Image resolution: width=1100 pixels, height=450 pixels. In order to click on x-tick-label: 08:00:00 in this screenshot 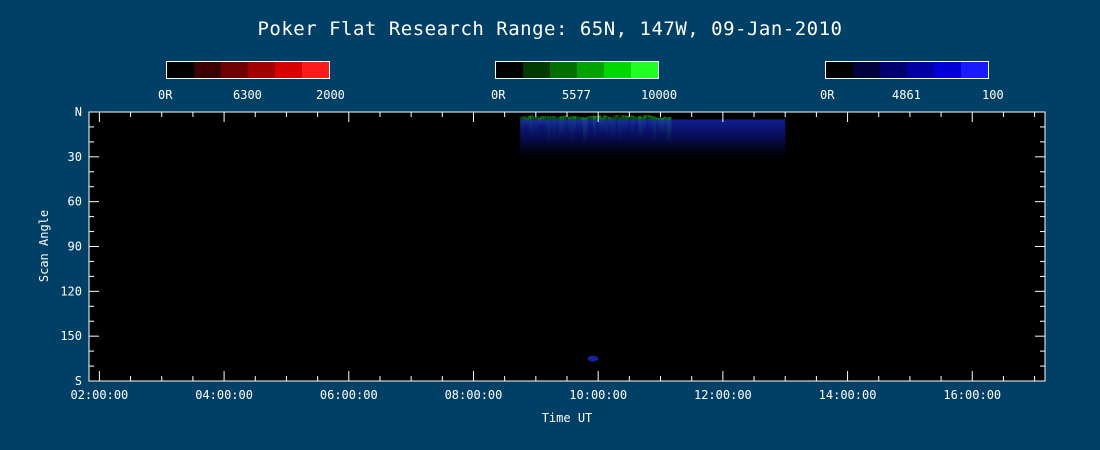, I will do `click(474, 395)`.